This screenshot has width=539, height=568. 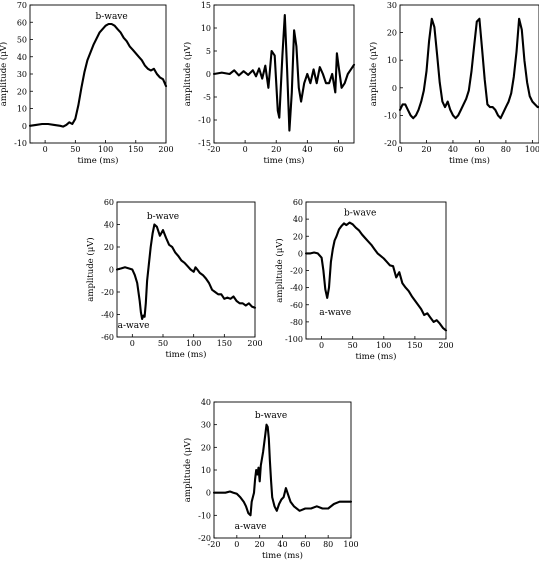 What do you see at coordinates (206, 5) in the screenshot?
I see `y-tick-label: 15` at bounding box center [206, 5].